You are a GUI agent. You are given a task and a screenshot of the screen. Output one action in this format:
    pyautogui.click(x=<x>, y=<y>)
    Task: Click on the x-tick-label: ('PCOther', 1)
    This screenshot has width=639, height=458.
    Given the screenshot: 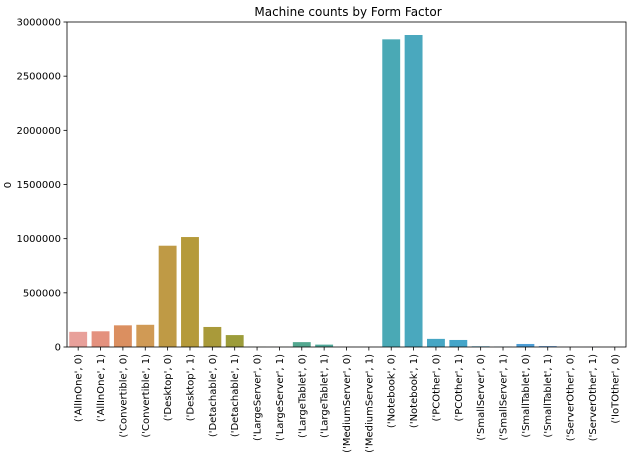 What is the action you would take?
    pyautogui.click(x=459, y=388)
    